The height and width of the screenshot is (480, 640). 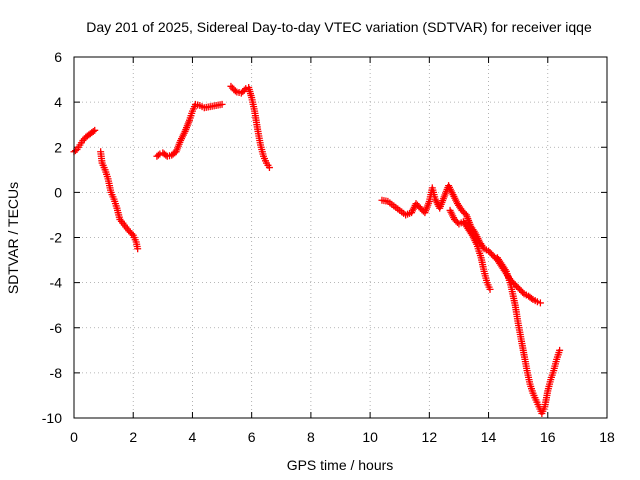 I want to click on x-tick-label: 16, so click(x=548, y=437).